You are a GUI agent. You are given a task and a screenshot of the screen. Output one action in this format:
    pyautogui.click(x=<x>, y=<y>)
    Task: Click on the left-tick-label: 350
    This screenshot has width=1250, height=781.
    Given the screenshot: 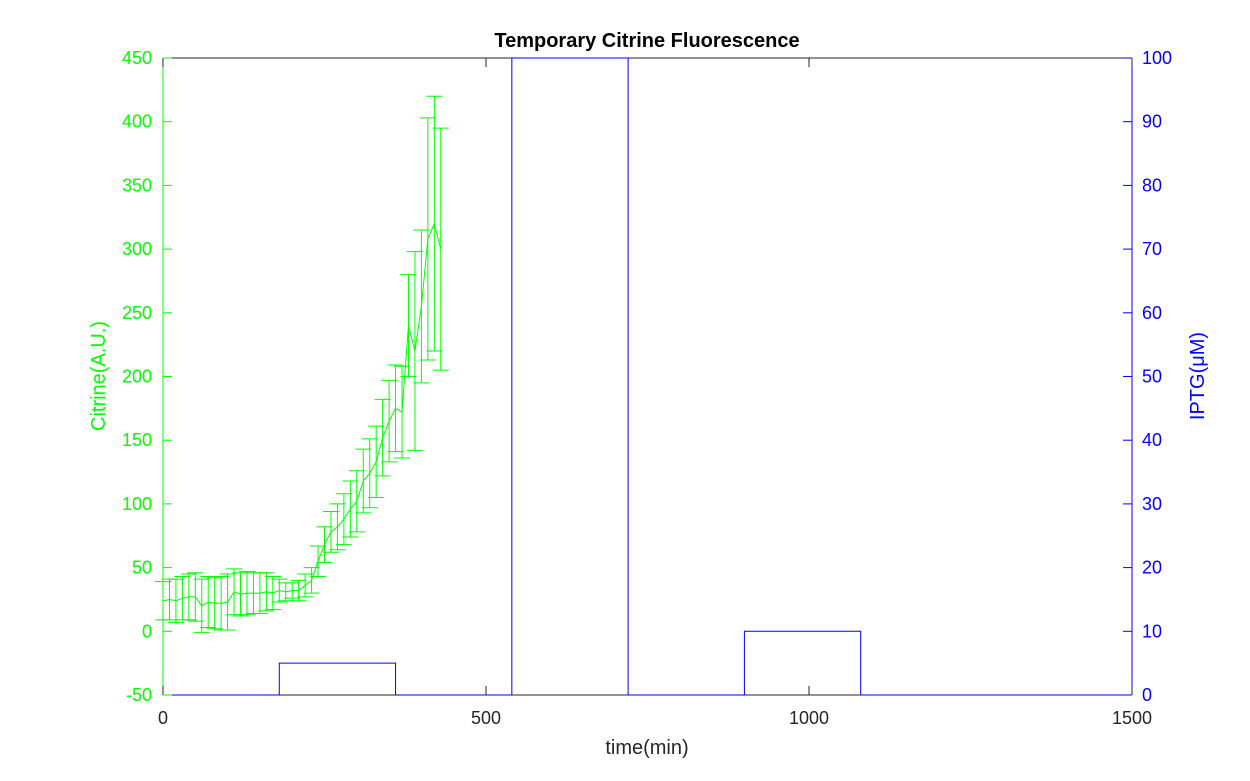 What is the action you would take?
    pyautogui.click(x=137, y=185)
    